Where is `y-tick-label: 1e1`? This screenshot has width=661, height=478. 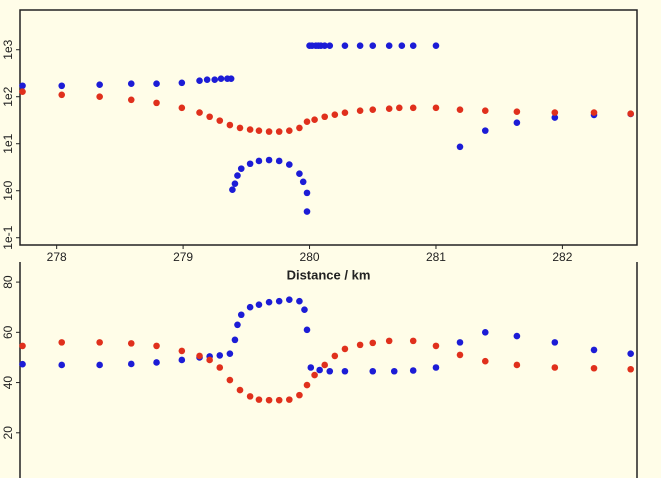 y-tick-label: 1e1 is located at coordinates (8, 143).